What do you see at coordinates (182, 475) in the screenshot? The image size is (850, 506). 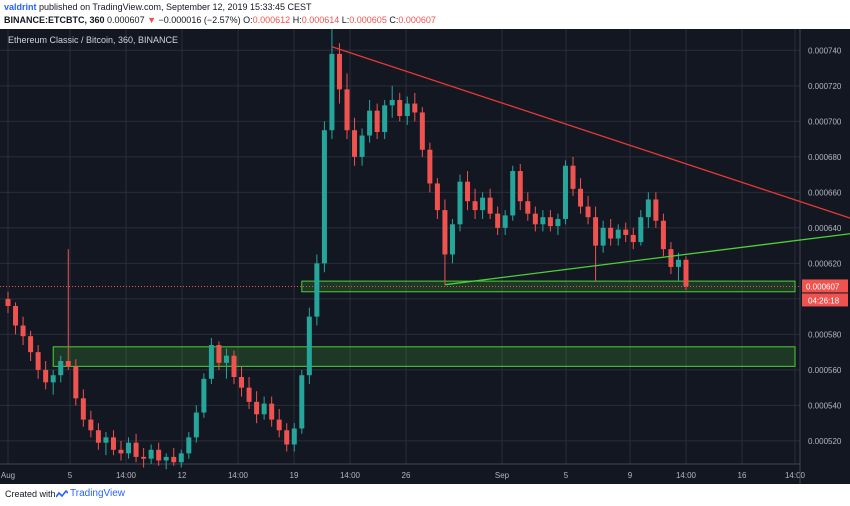 I see `x-tick-label: 12` at bounding box center [182, 475].